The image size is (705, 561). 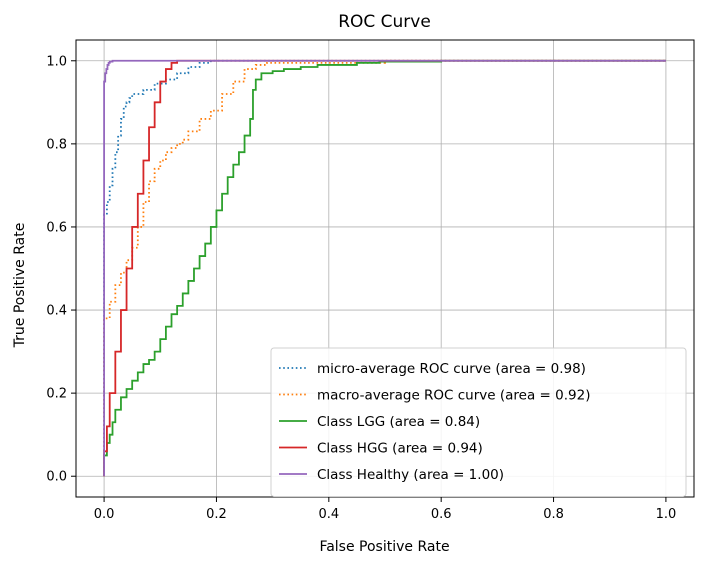 What do you see at coordinates (20, 286) in the screenshot?
I see `y-axis-label: True Positive Rate` at bounding box center [20, 286].